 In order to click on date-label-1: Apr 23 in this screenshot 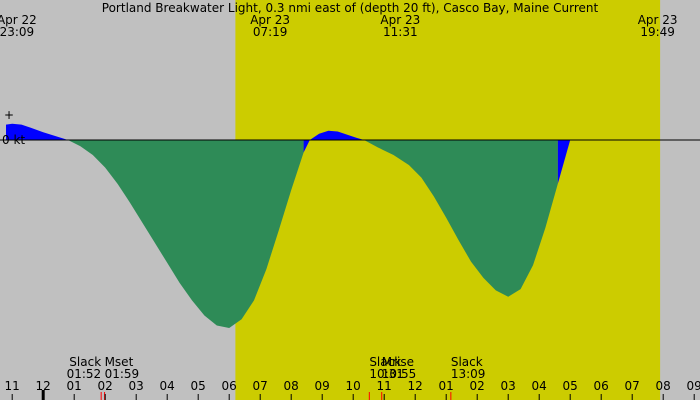, I will do `click(270, 20)`.